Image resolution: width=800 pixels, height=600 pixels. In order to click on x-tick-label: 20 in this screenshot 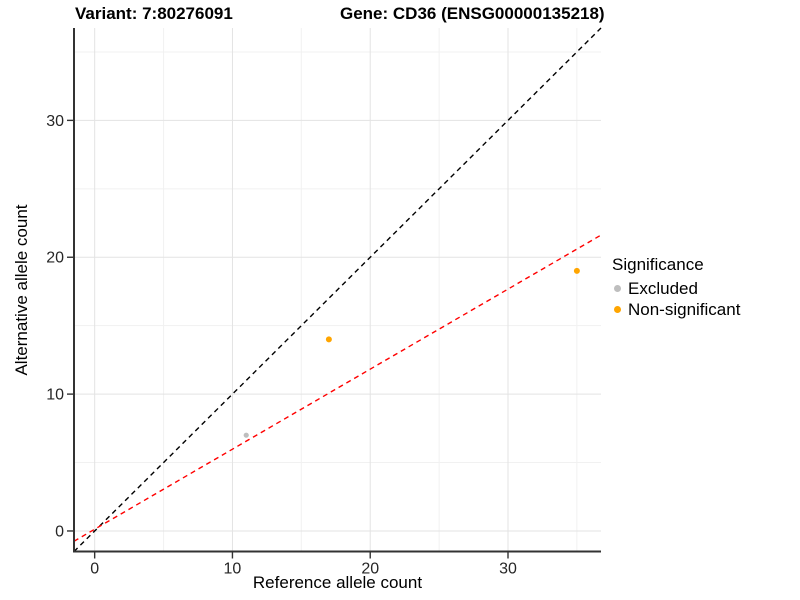, I will do `click(370, 569)`.